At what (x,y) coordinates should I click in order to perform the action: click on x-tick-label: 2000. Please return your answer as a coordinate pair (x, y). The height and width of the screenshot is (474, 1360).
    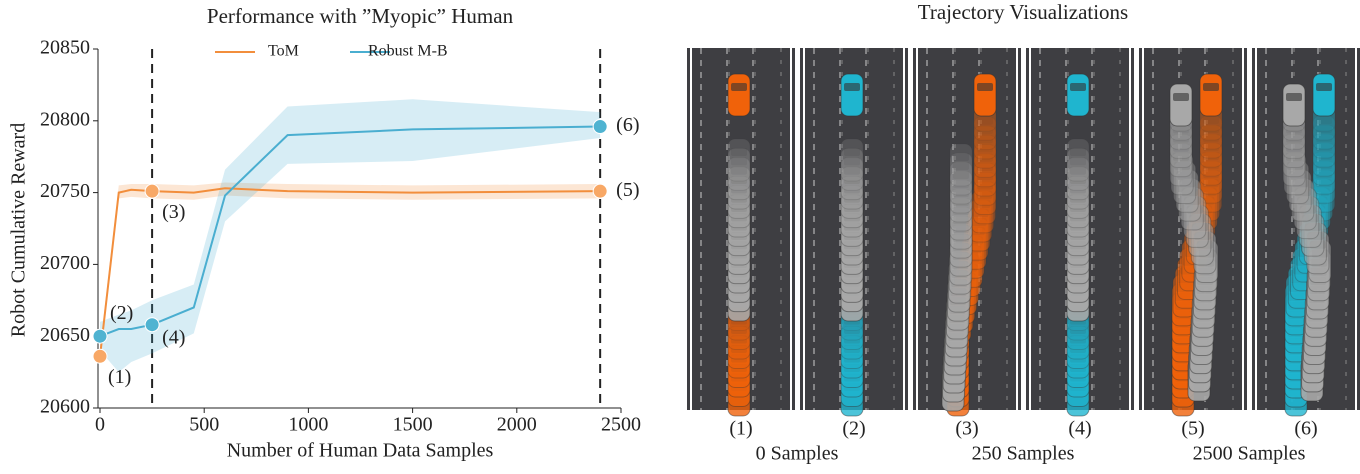
    Looking at the image, I should click on (517, 425).